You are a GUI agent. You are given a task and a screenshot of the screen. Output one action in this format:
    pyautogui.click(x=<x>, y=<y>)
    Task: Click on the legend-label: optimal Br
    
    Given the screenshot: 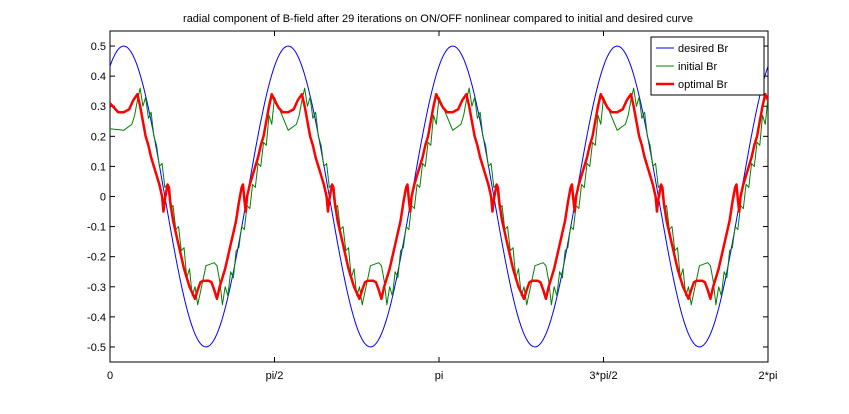 What is the action you would take?
    pyautogui.click(x=703, y=85)
    